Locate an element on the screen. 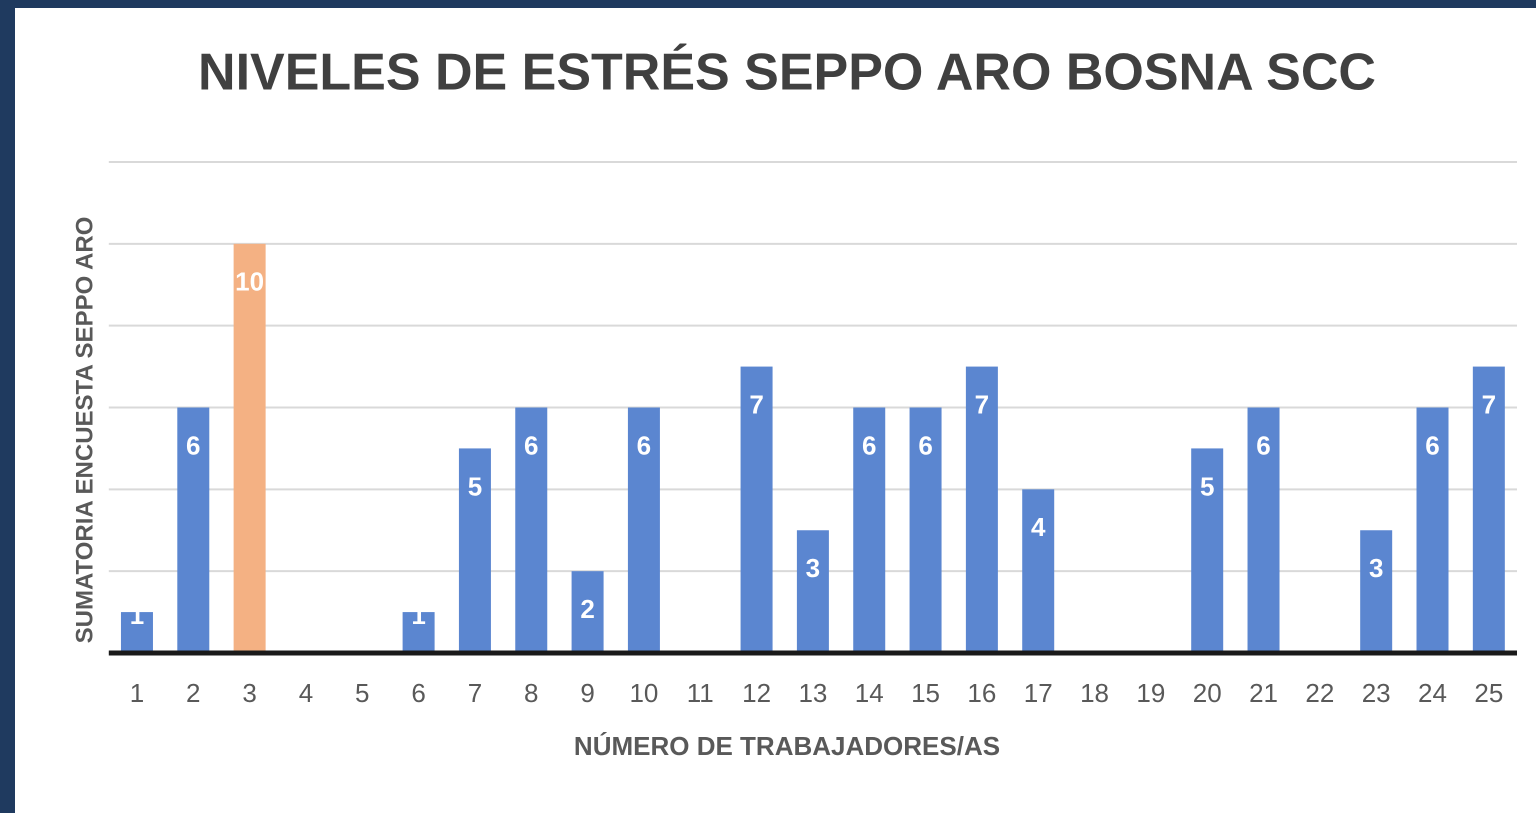  x-tick-label: 18 is located at coordinates (1094, 693).